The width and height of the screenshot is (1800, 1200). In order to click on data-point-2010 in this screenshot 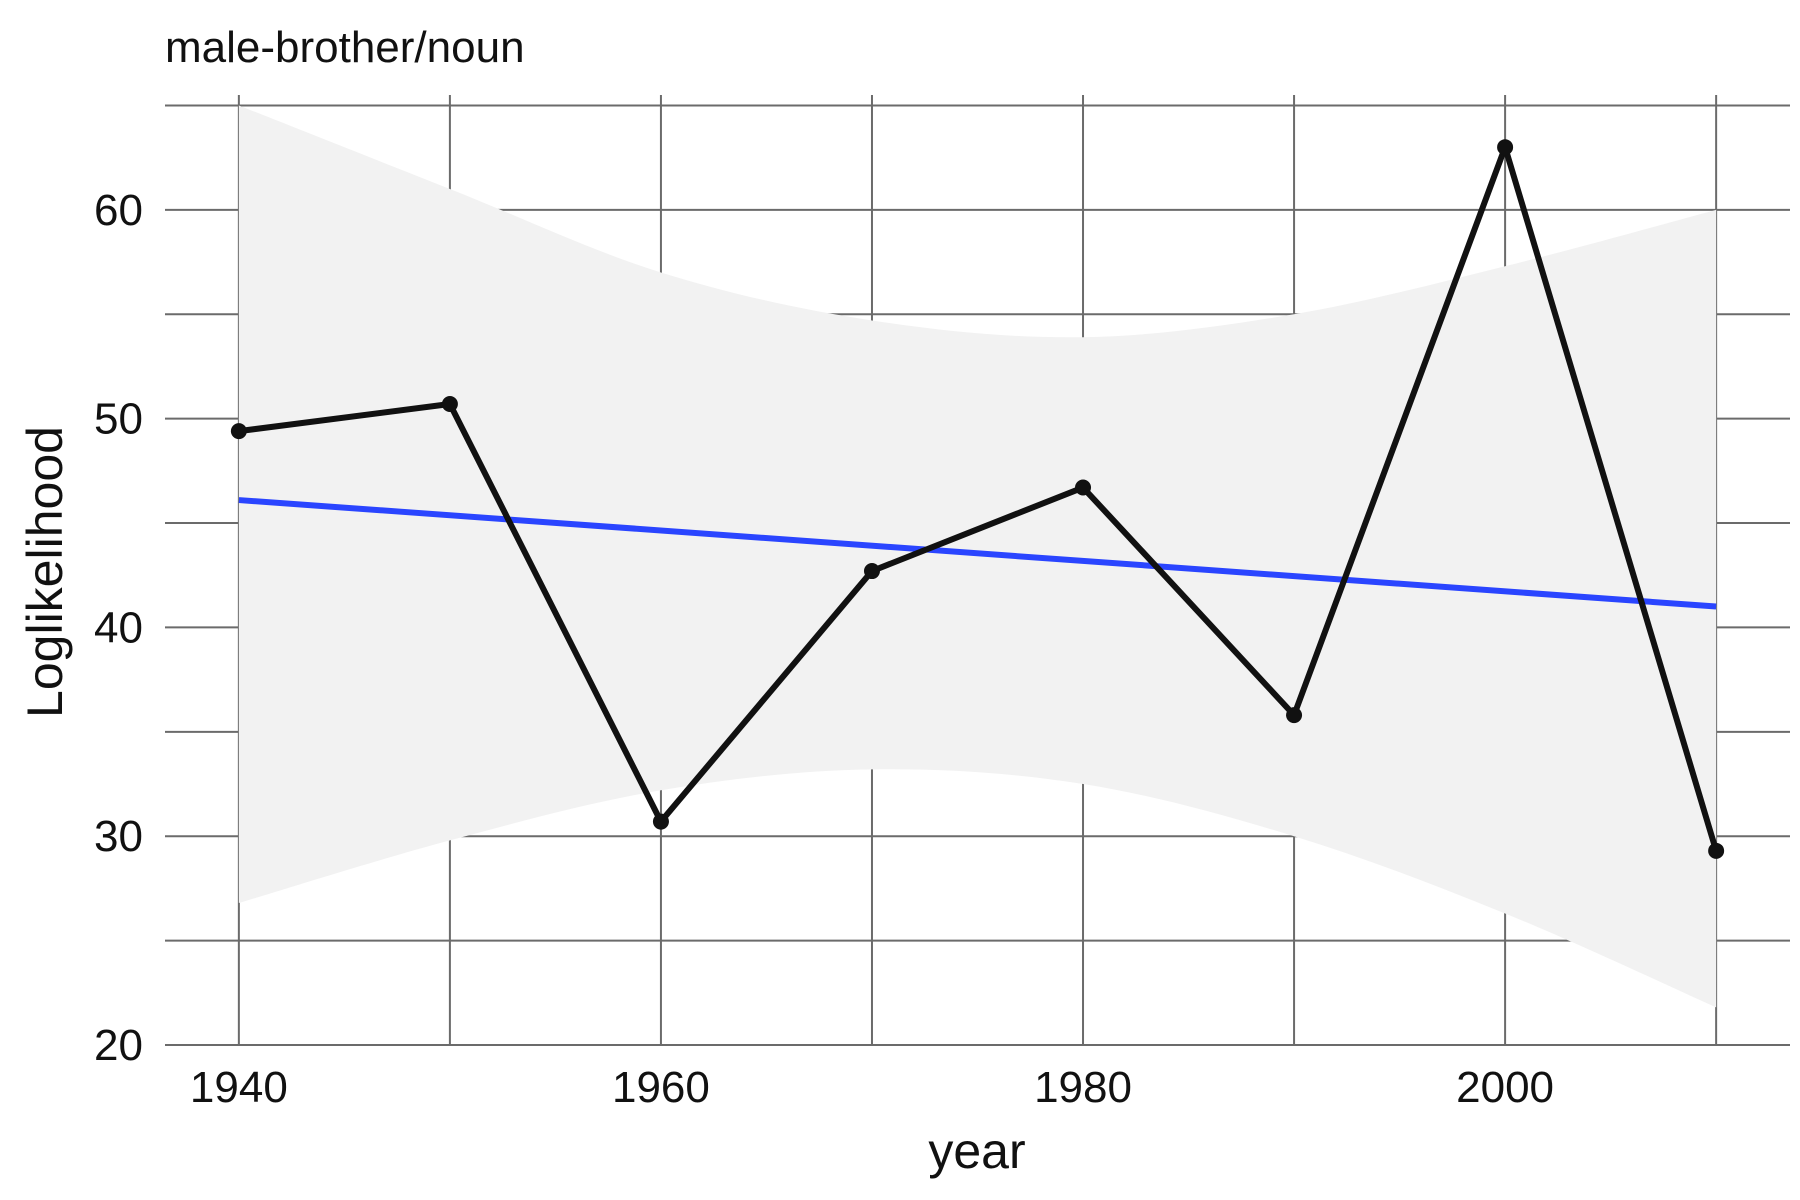, I will do `click(1716, 850)`.